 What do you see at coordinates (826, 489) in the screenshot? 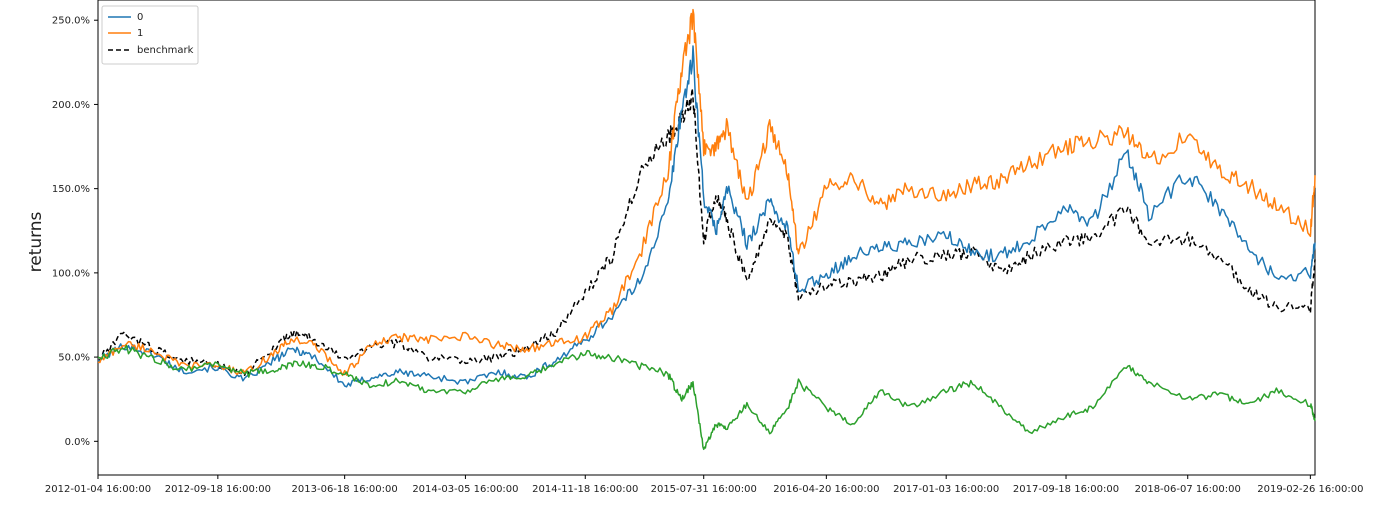
I see `x-tick-label: 2016-04-20 16:00:00` at bounding box center [826, 489].